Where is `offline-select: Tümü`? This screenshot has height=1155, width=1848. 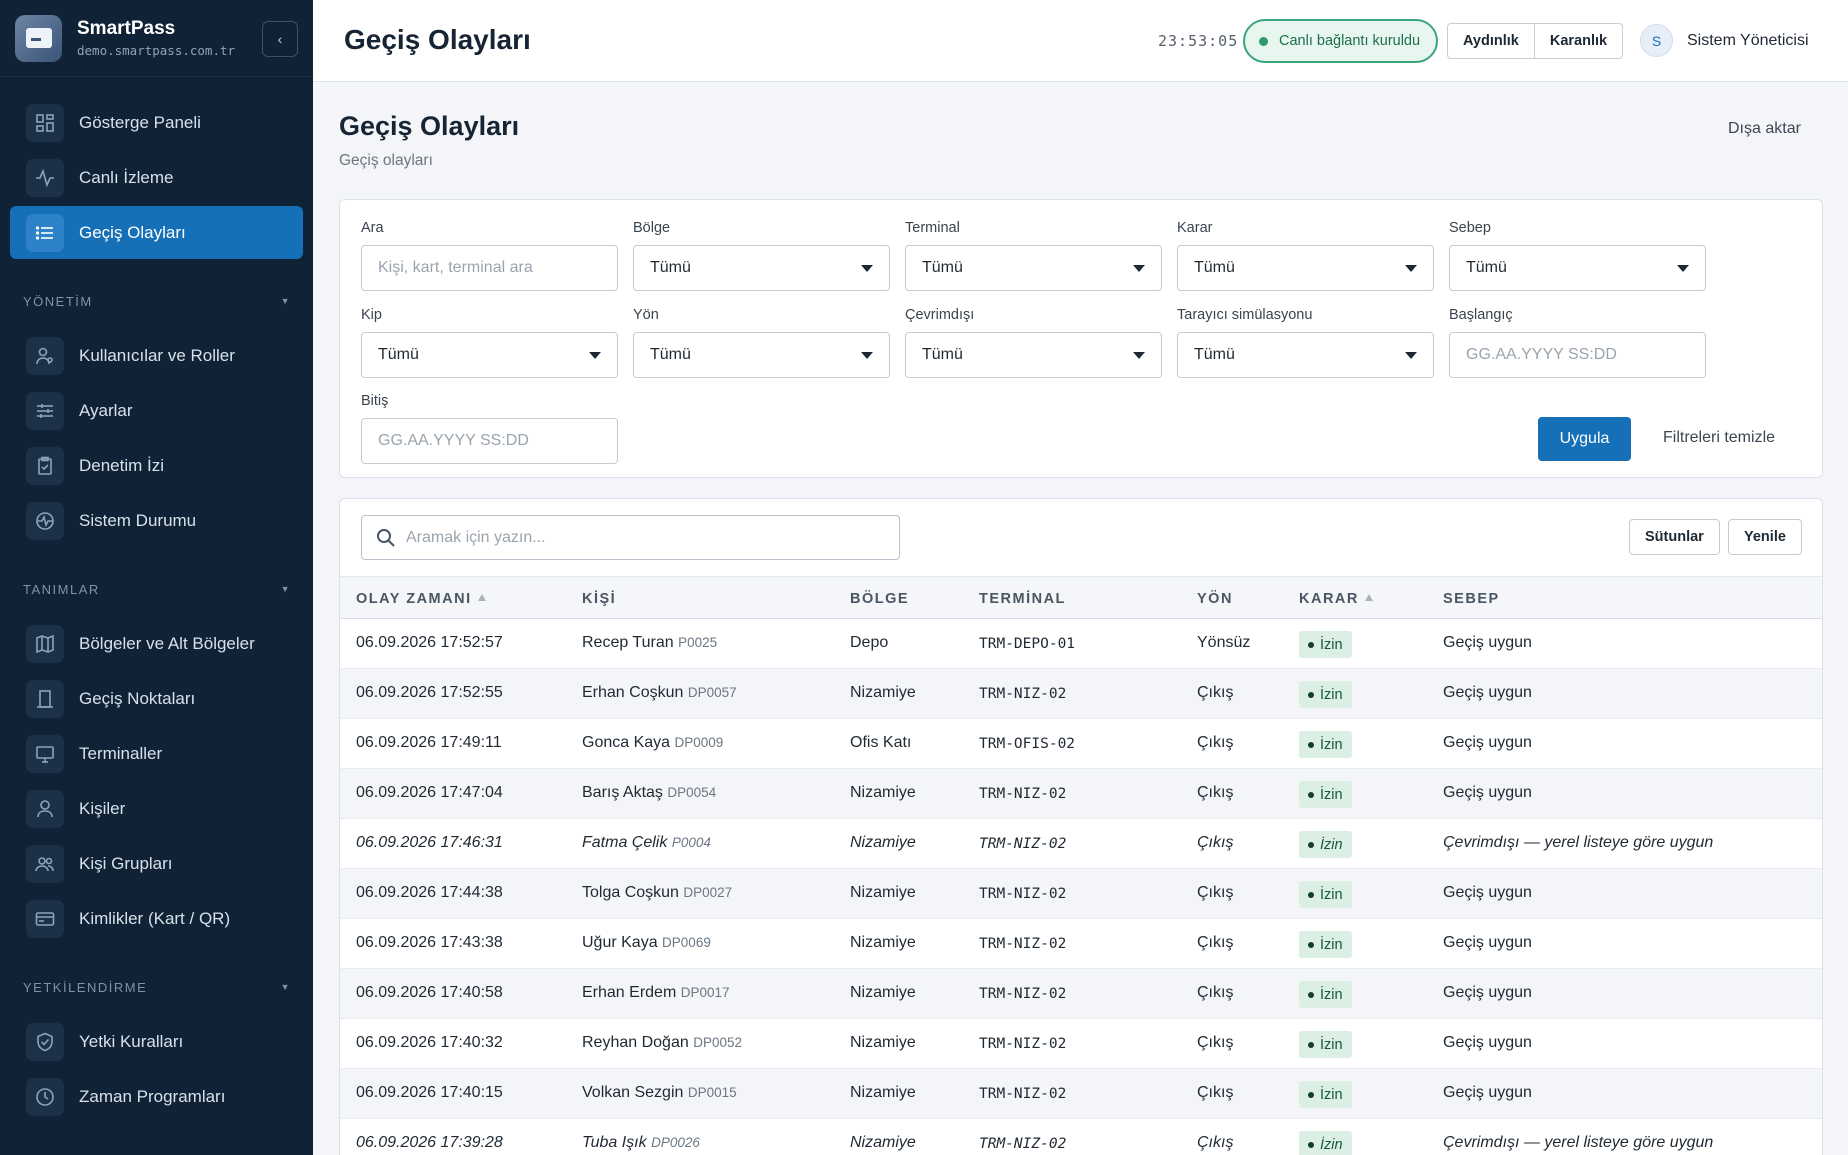
offline-select: Tümü is located at coordinates (1033, 355).